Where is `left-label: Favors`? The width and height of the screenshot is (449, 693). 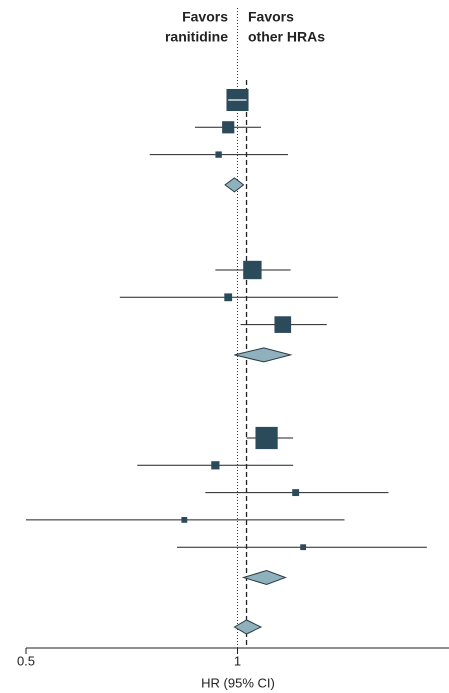 left-label: Favors is located at coordinates (205, 17).